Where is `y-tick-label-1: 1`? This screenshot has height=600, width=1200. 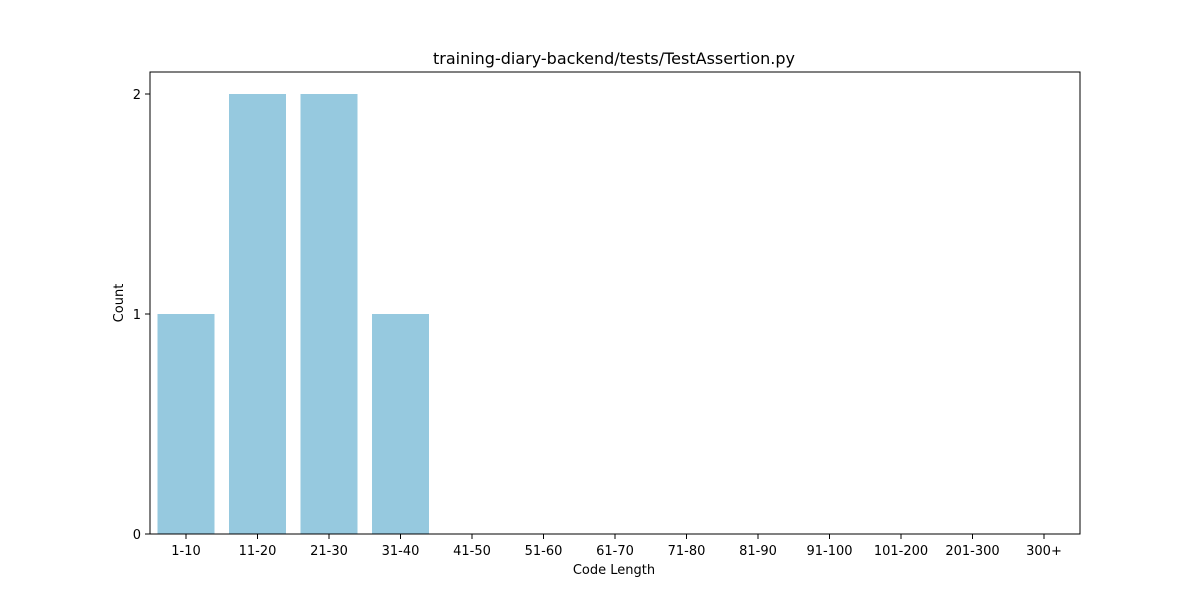
y-tick-label-1: 1 is located at coordinates (137, 315).